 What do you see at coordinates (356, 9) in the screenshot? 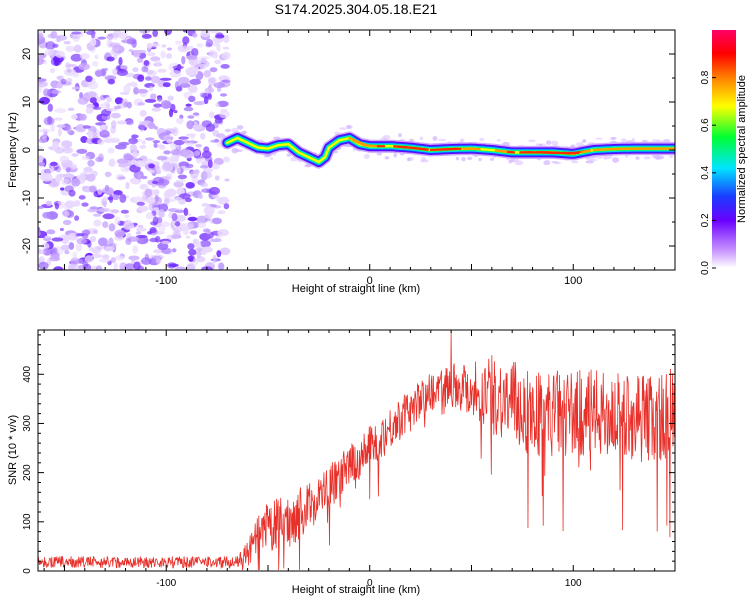
I see `chart-title: S174.2025.304.05.18.E21` at bounding box center [356, 9].